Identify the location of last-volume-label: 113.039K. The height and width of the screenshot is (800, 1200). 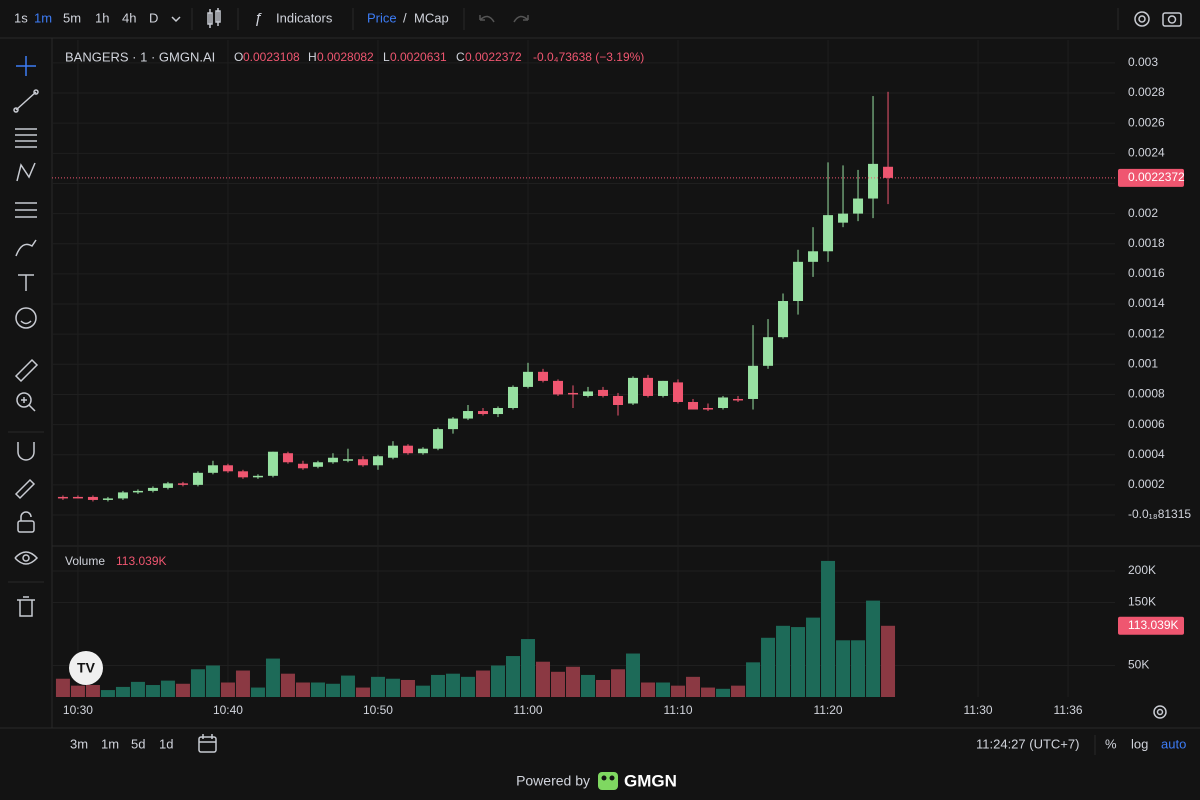
(1153, 625).